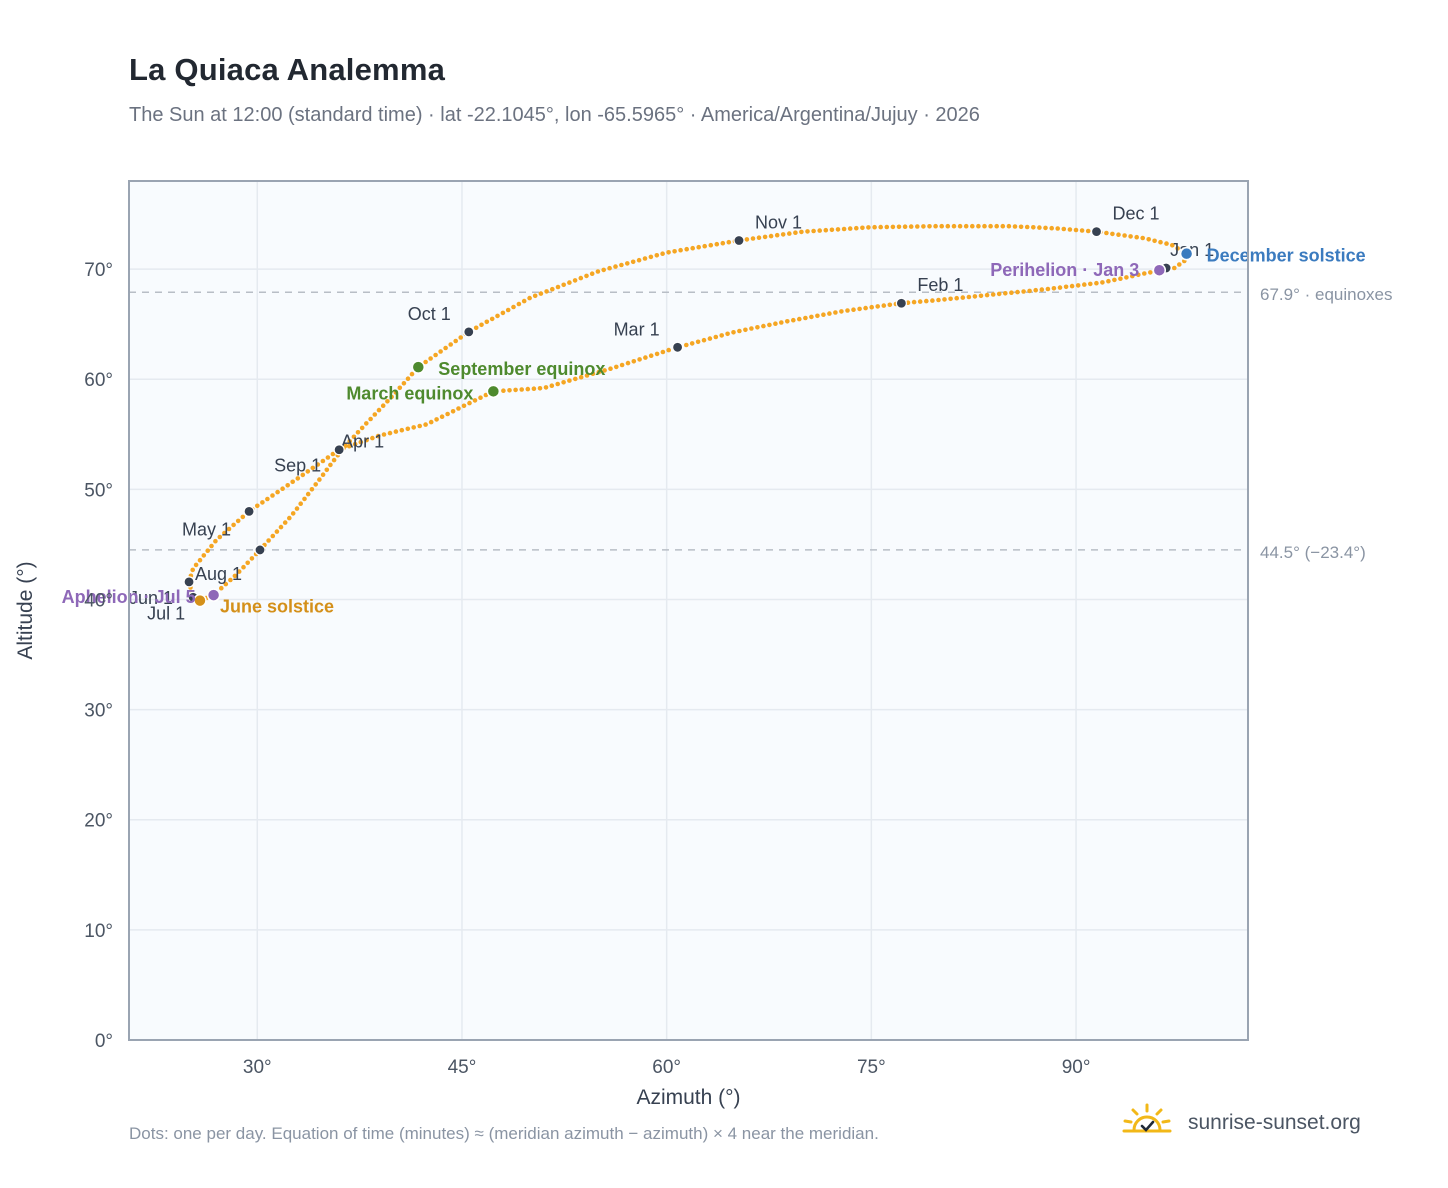  Describe the element at coordinates (1240, 1122) in the screenshot. I see `brand: sunrise-sunset.org` at that location.